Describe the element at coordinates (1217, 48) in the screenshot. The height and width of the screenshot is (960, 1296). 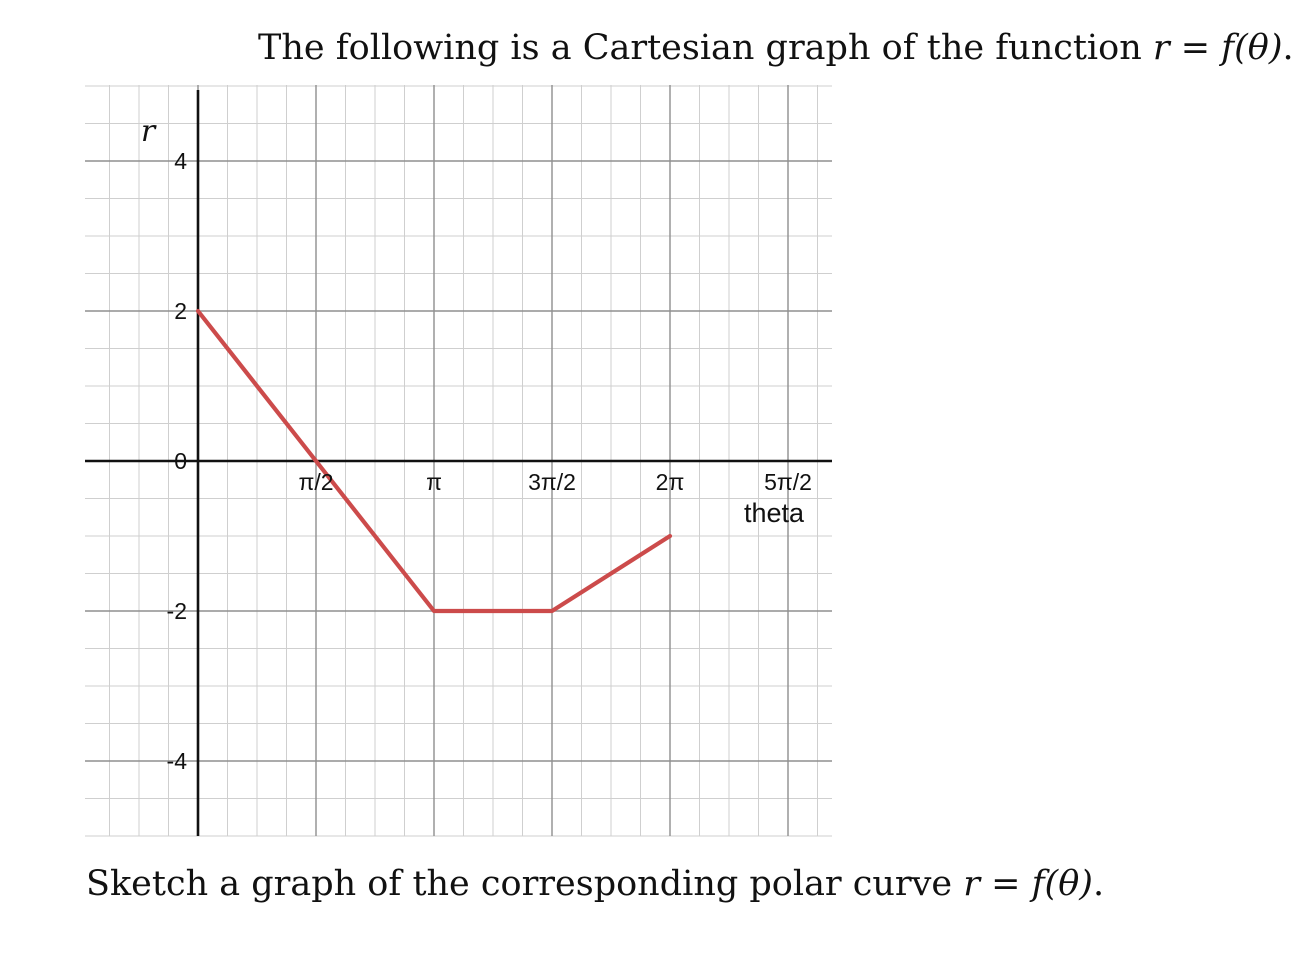
I see `function-expression: r = f(θ)` at that location.